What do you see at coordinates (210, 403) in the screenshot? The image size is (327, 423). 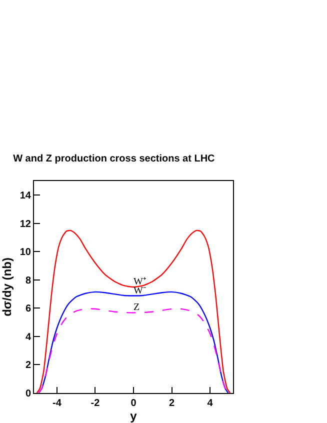 I see `x-tick-label: 4` at bounding box center [210, 403].